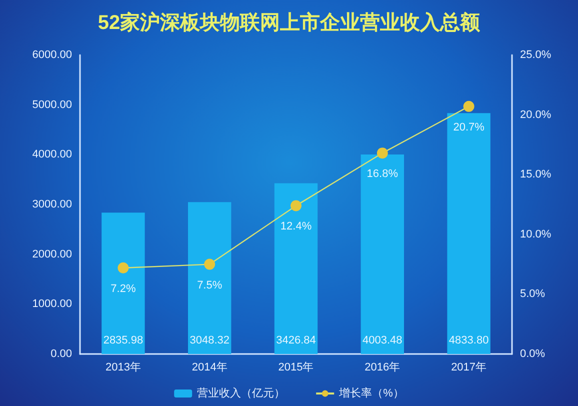  I want to click on data-label: 7.2%, so click(123, 288).